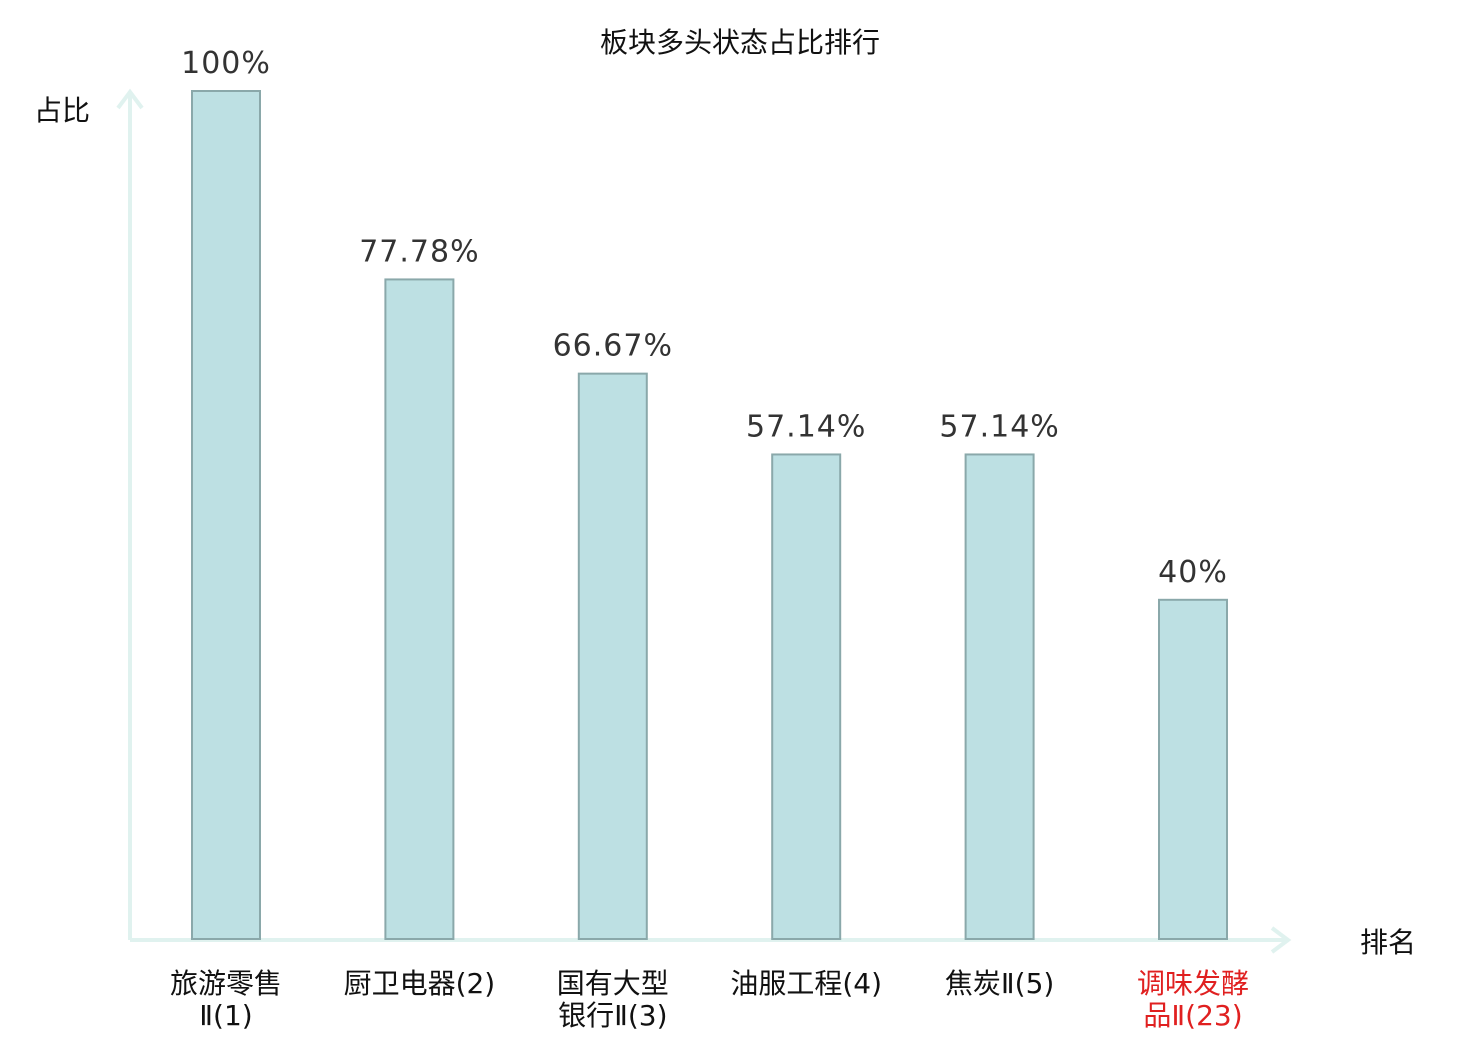 This screenshot has height=1040, width=1480. Describe the element at coordinates (62, 110) in the screenshot. I see `y-axis-label: 占比` at that location.